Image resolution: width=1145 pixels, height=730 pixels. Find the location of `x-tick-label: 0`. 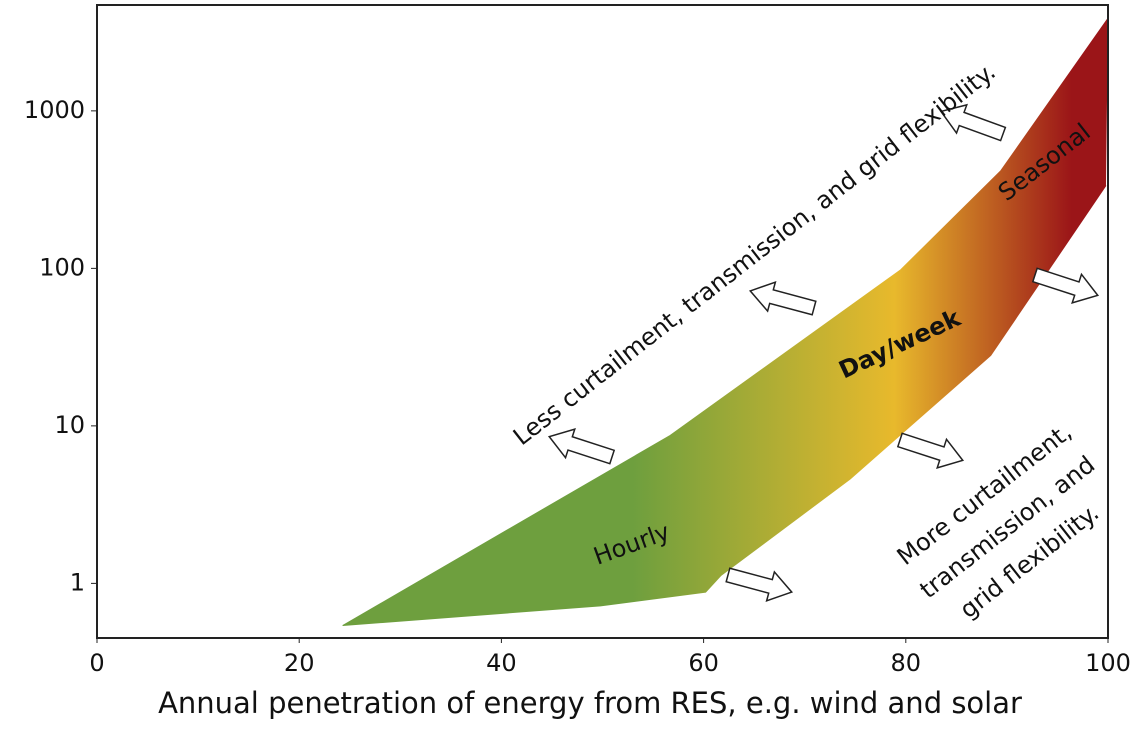

x-tick-label: 0 is located at coordinates (96, 663).